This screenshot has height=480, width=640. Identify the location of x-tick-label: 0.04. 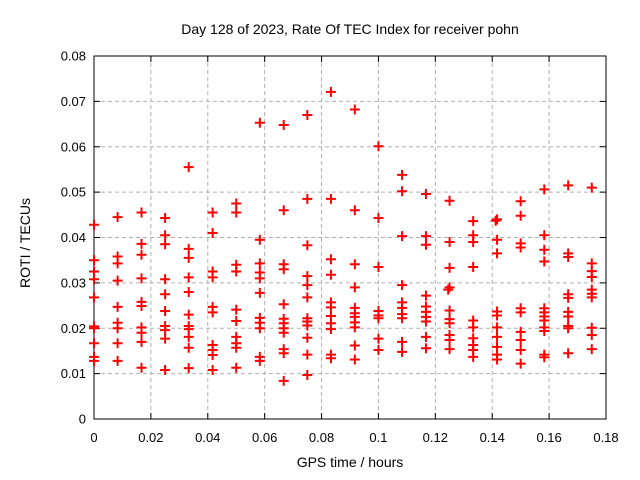
(207, 437).